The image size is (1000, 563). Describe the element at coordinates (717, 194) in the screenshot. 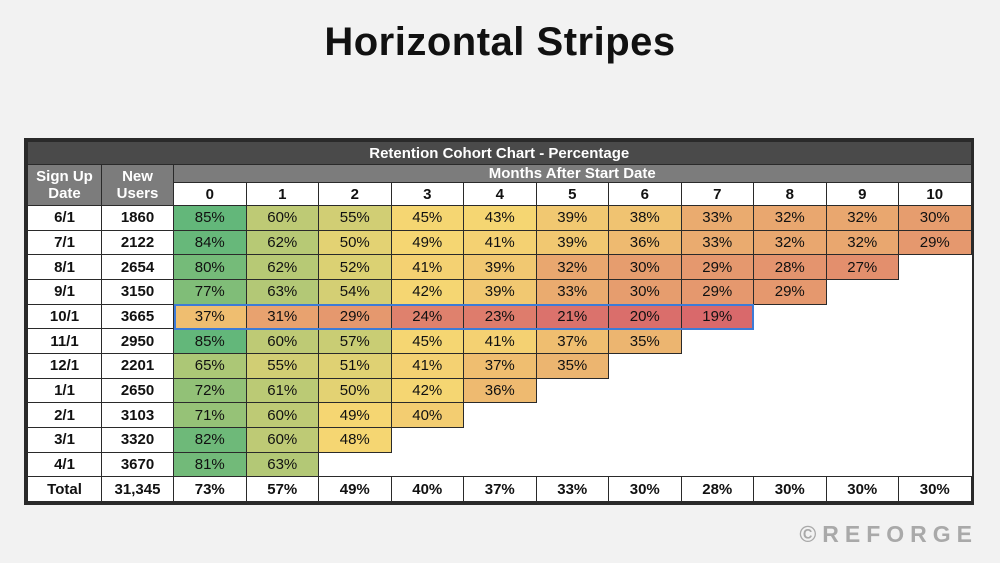

I see `month-label-7: 7` at that location.